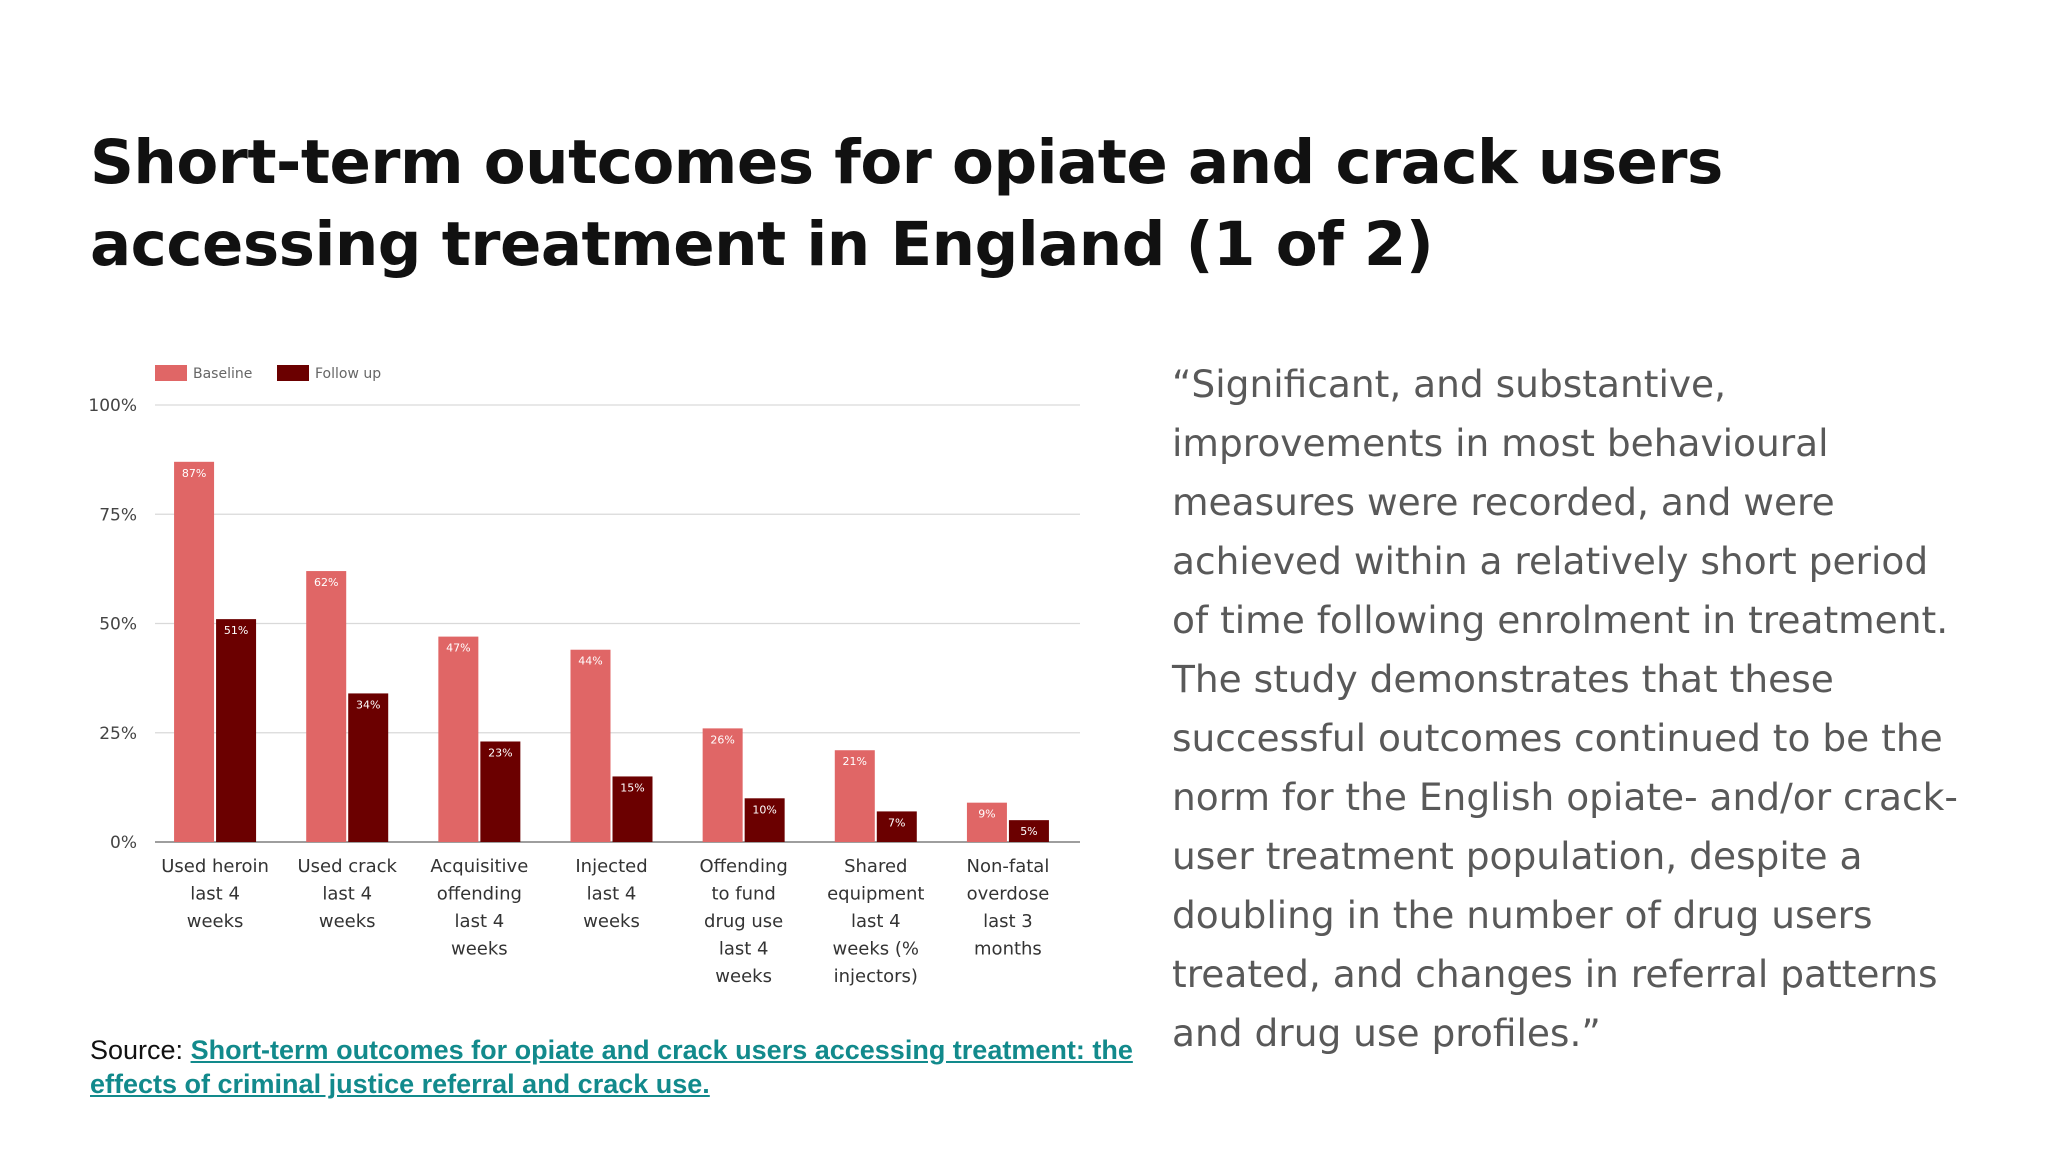 This screenshot has width=2048, height=1152. What do you see at coordinates (986, 814) in the screenshot?
I see `bar-value-label: 9%` at bounding box center [986, 814].